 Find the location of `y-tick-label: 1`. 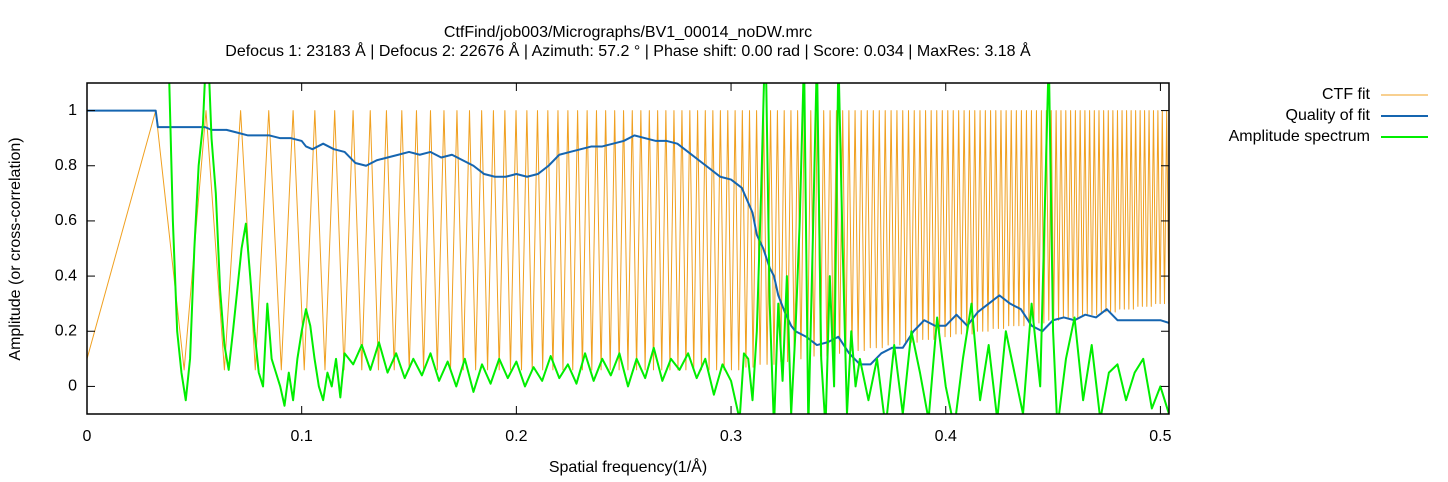

y-tick-label: 1 is located at coordinates (72, 110).